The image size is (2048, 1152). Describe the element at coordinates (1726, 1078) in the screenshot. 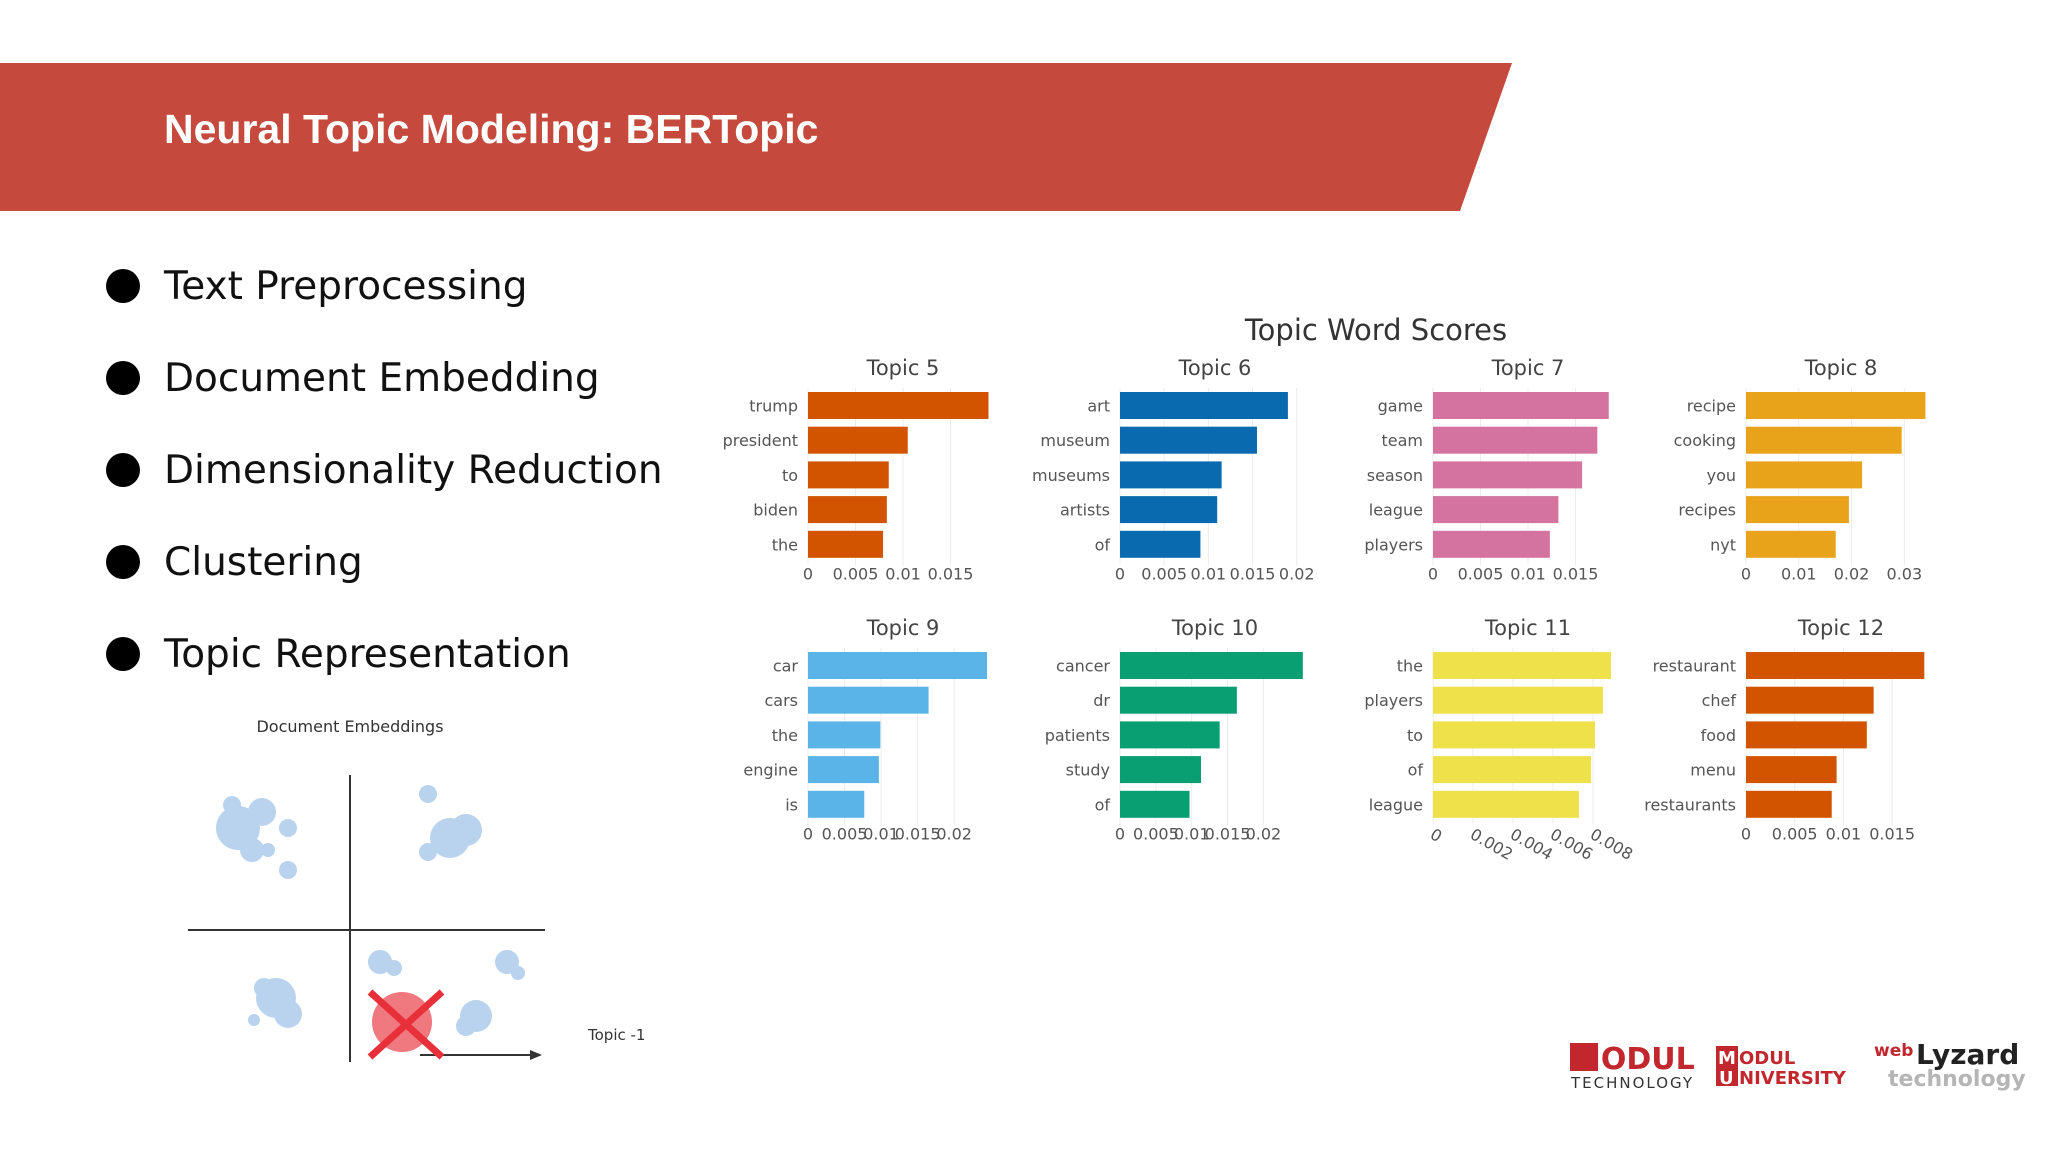

I see `modul-uni-u: U` at that location.